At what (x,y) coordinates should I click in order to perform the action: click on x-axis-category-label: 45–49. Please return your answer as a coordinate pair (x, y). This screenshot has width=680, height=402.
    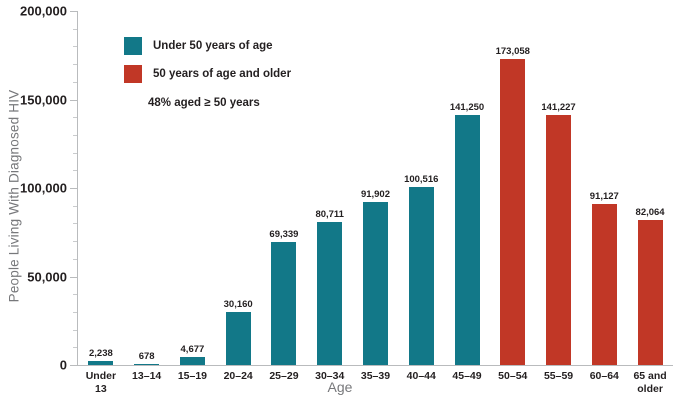
    Looking at the image, I should click on (467, 376).